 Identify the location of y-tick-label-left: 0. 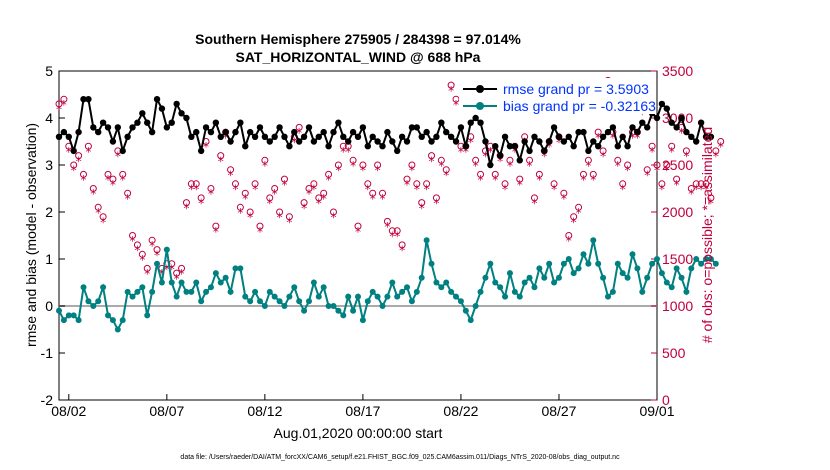
(49, 306).